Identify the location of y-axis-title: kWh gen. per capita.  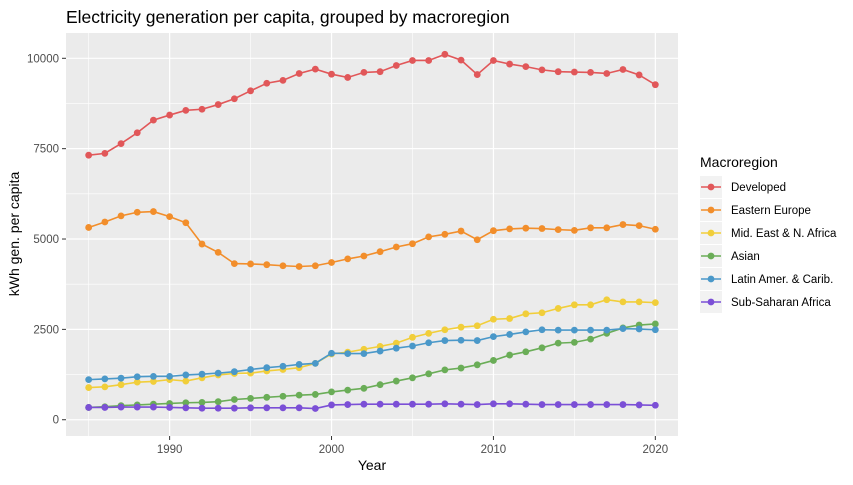
(14, 234).